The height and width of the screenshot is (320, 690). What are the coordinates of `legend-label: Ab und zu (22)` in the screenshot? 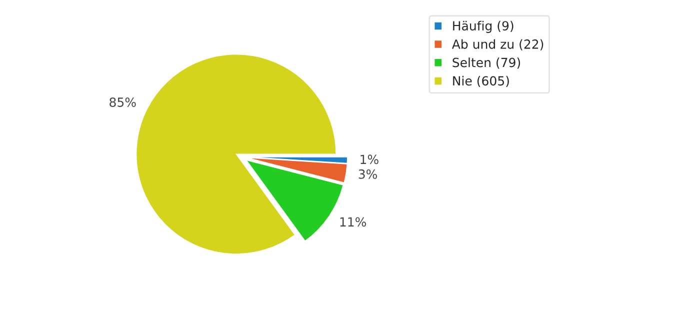 It's located at (498, 44).